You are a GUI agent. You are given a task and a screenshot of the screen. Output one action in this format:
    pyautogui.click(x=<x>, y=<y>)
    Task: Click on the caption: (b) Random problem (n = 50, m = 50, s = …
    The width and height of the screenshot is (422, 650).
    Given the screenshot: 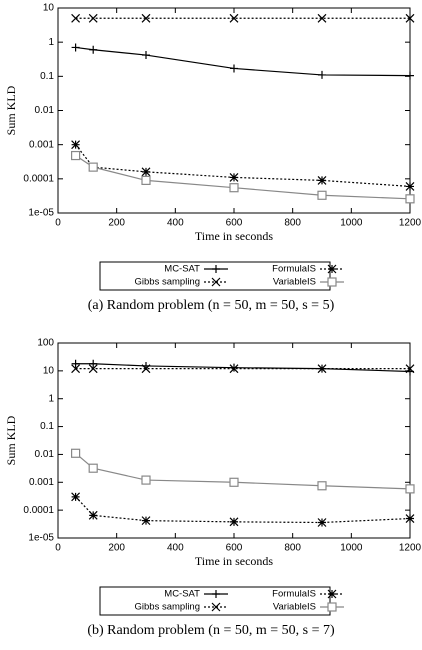 What is the action you would take?
    pyautogui.click(x=211, y=630)
    